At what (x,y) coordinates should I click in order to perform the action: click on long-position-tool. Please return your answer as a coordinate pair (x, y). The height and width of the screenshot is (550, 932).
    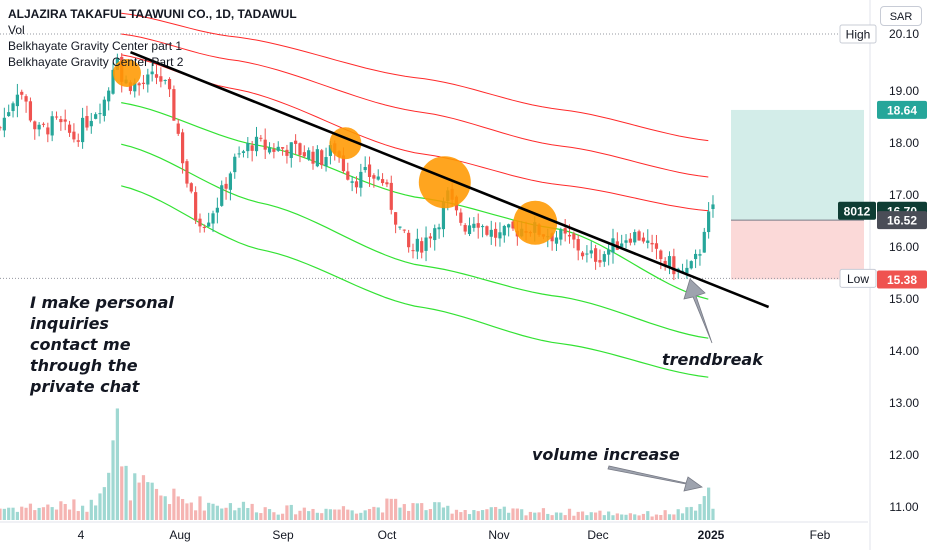
    Looking at the image, I should click on (797, 194).